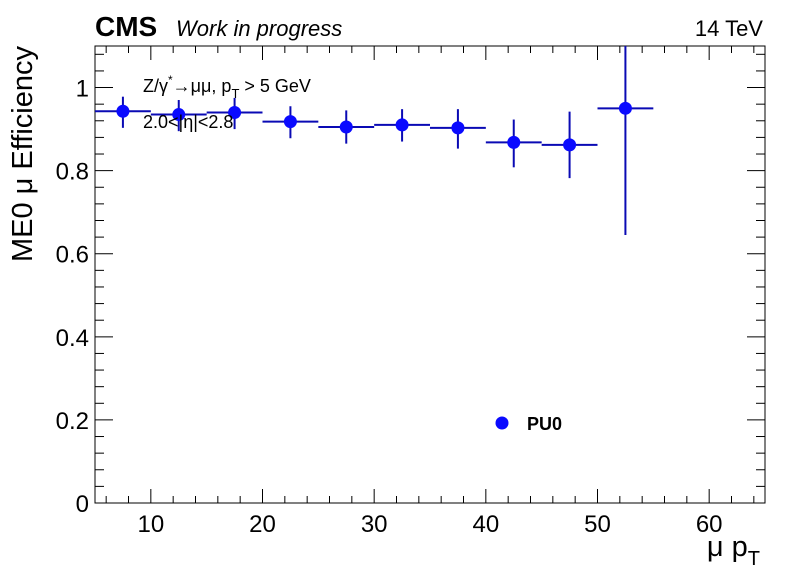 This screenshot has width=796, height=572. I want to click on x-axis-title-sub: T, so click(754, 559).